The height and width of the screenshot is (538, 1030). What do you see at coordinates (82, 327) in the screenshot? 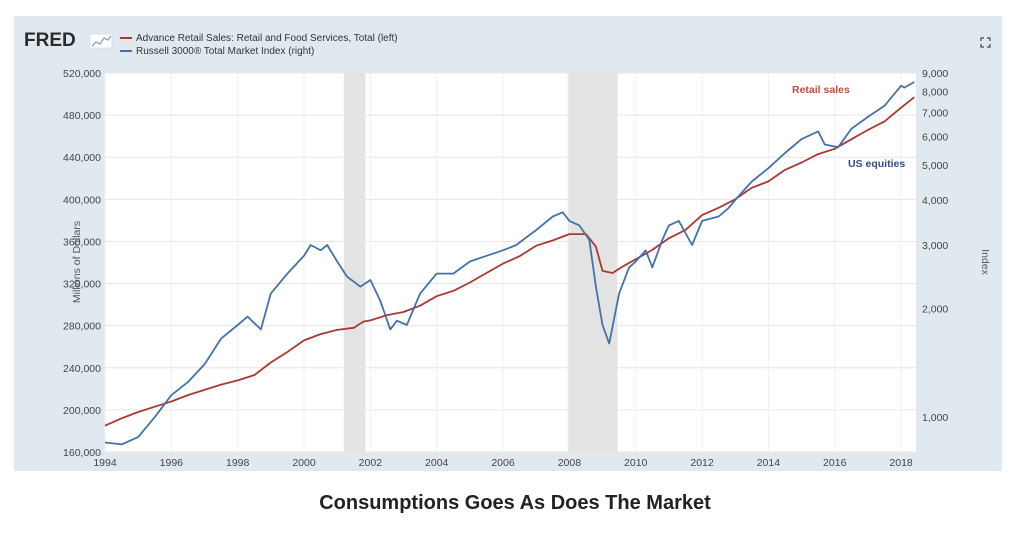
I see `y-left-tick-label: 280,000` at bounding box center [82, 327].